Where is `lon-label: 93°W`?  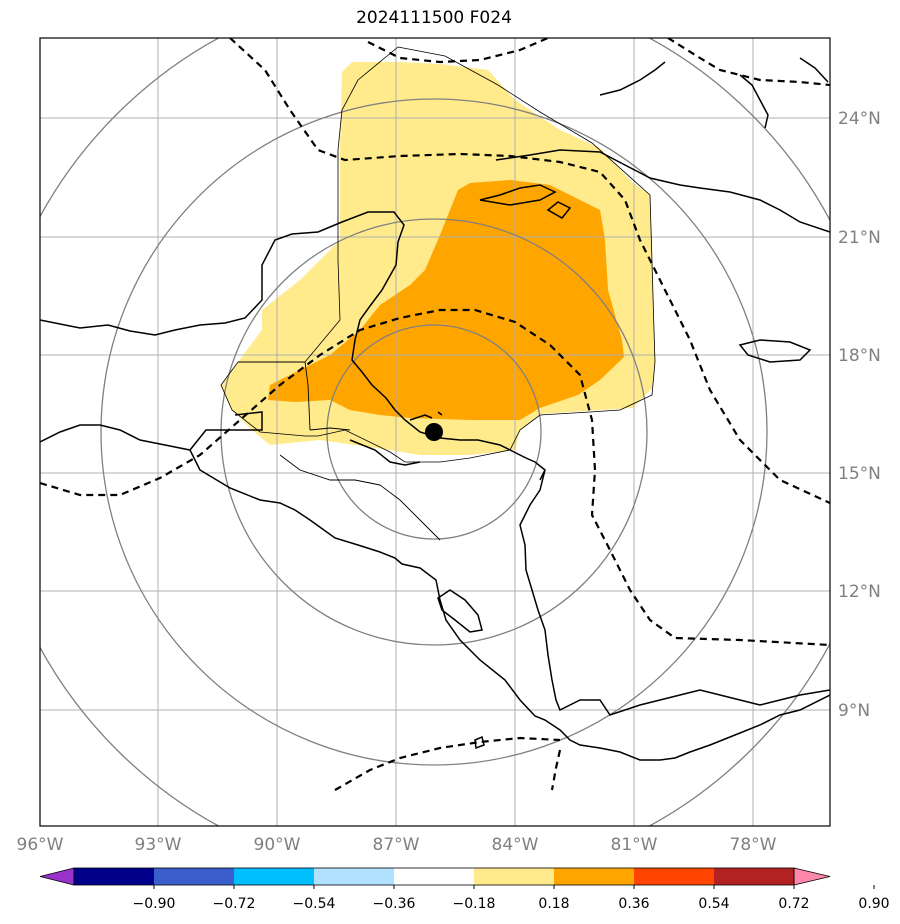 lon-label: 93°W is located at coordinates (158, 845).